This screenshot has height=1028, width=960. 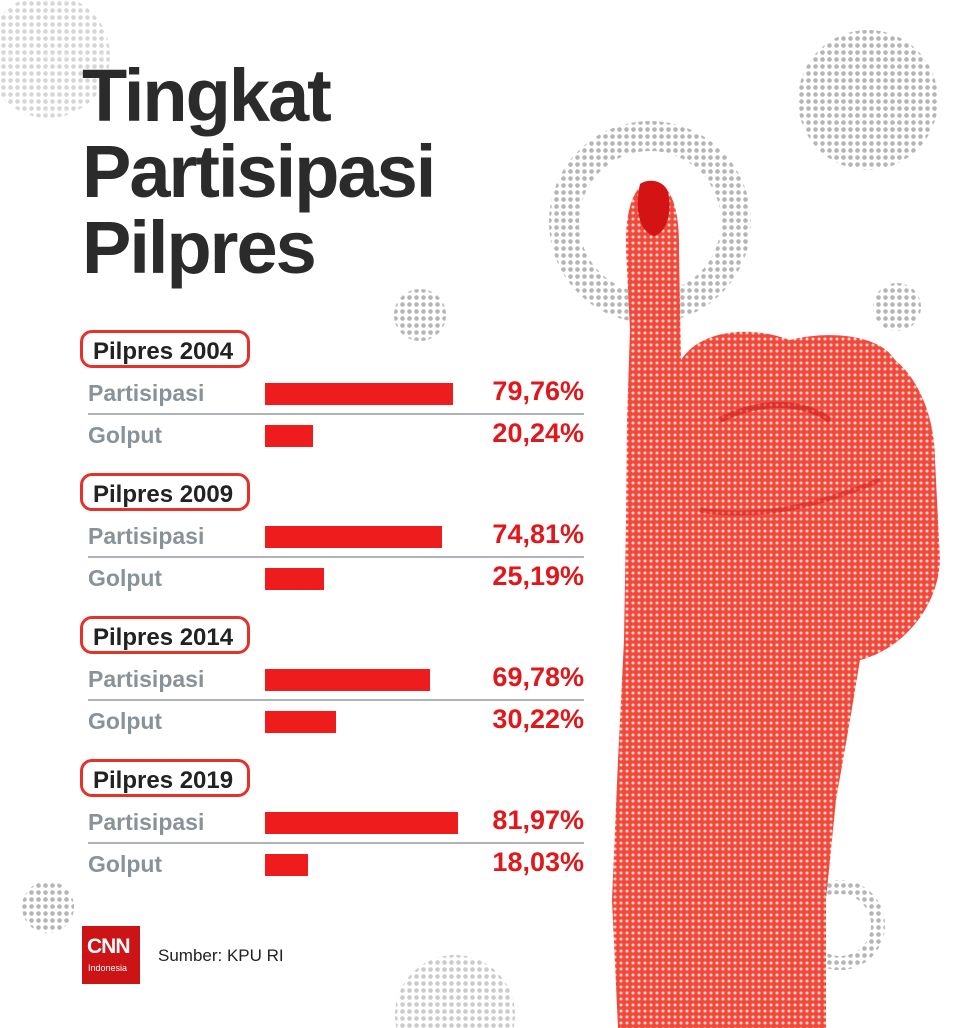 I want to click on bar-value-label: 20,24%, so click(x=538, y=433).